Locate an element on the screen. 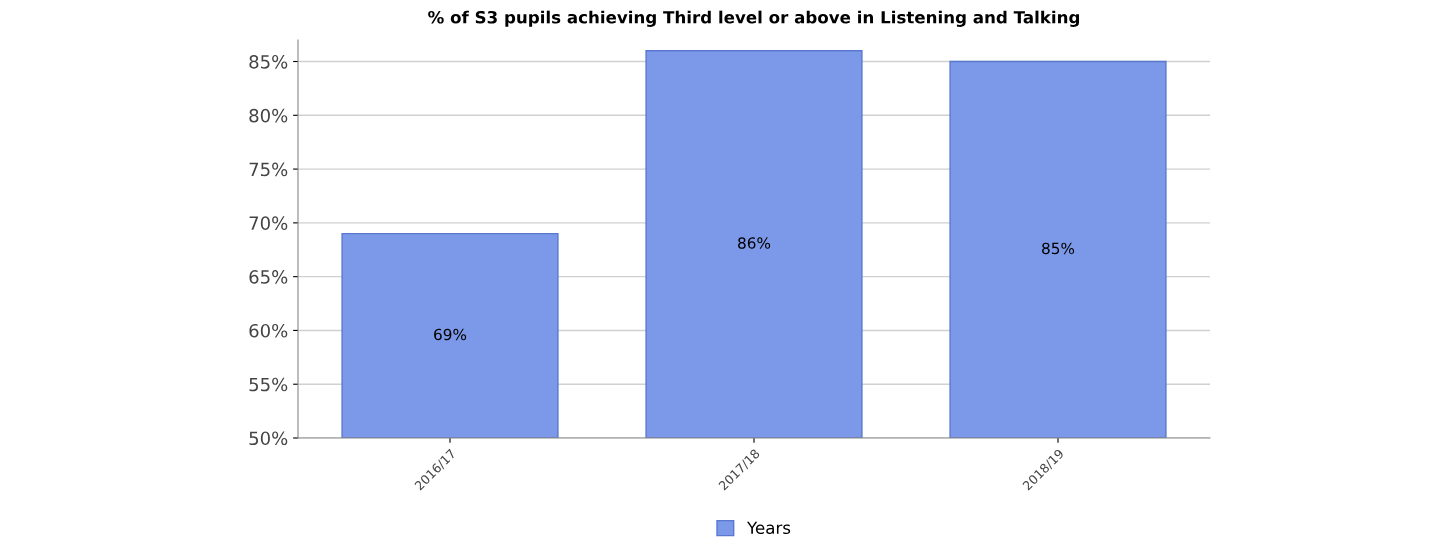  text: 85% is located at coordinates (1058, 248).